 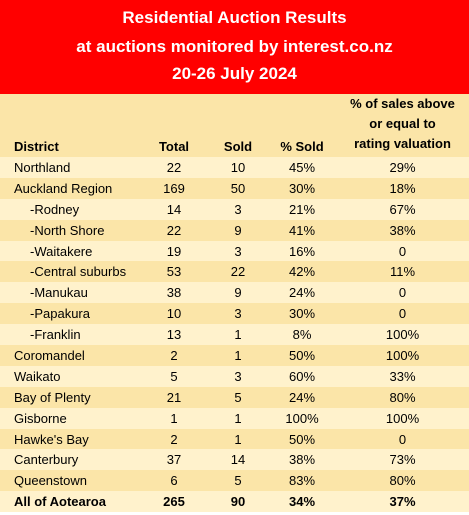 I want to click on table-row: -Papakura 10 3 30% 0, so click(x=234, y=314).